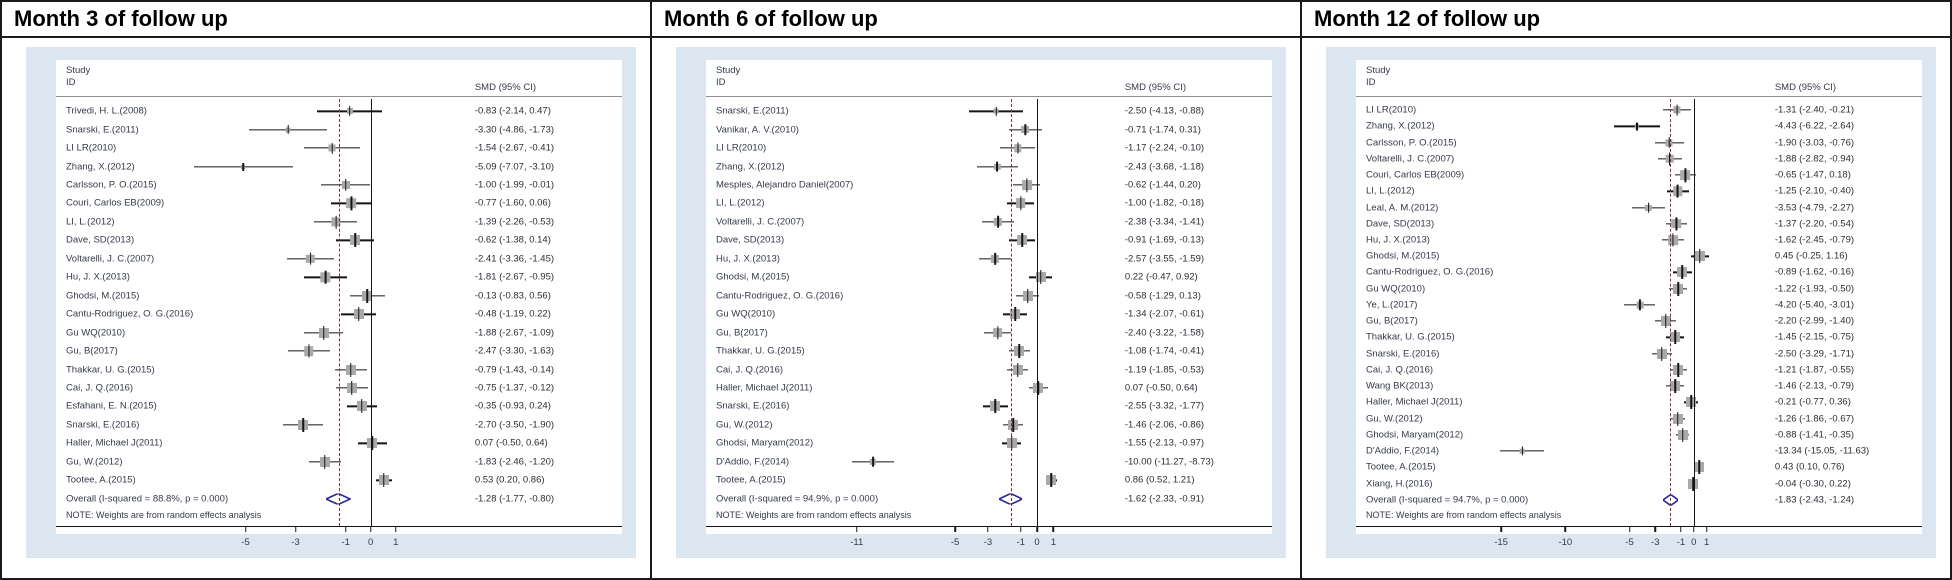  What do you see at coordinates (1639, 354) in the screenshot?
I see `study-row: Snarski, E.(2016) -2.50 (-3.29, -1.71)` at bounding box center [1639, 354].